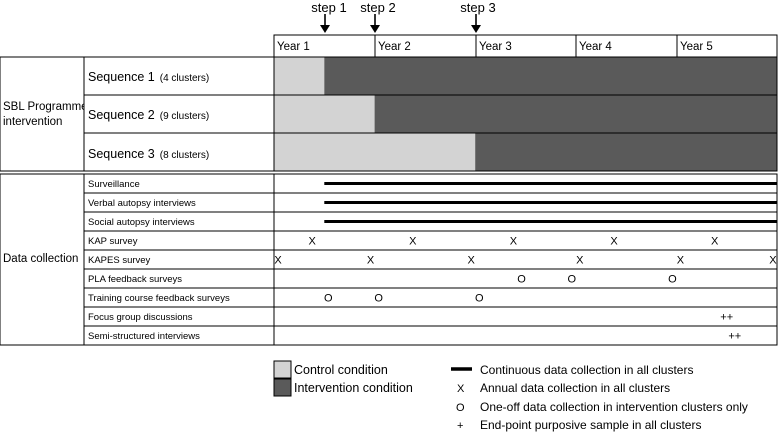  Describe the element at coordinates (144, 336) in the screenshot. I see `data-row-label: Semi-structured interviews` at that location.